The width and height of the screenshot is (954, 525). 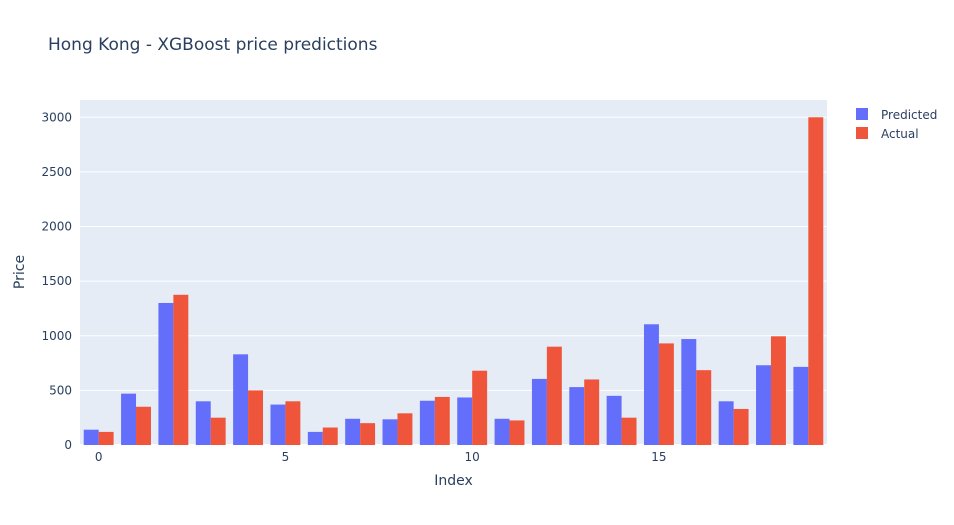 I want to click on y-tick-label: 2000, so click(x=56, y=227).